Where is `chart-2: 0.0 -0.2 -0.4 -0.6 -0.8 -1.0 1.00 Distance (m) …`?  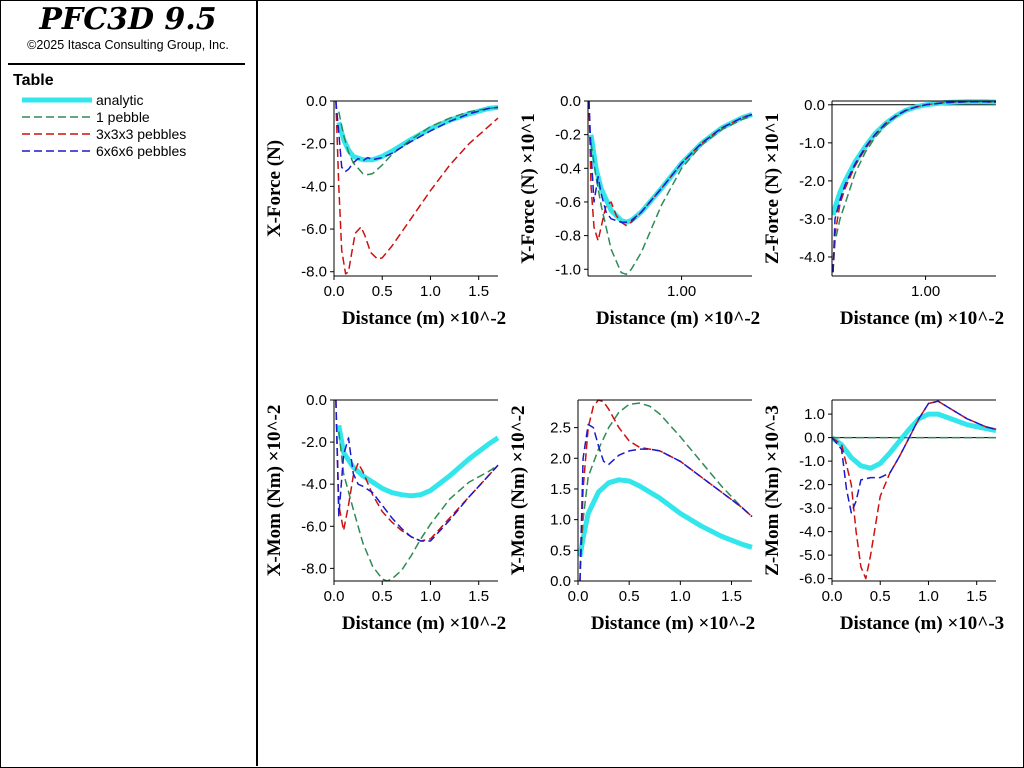 chart-2: 0.0 -0.2 -0.4 -0.6 -0.8 -1.0 1.00 Distance (m) … is located at coordinates (639, 211).